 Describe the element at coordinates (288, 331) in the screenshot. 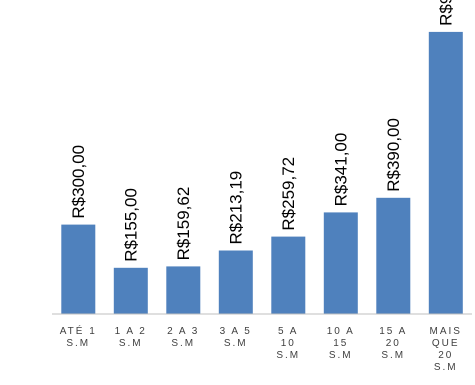

I see `x-tick-label-line: 5 A` at that location.